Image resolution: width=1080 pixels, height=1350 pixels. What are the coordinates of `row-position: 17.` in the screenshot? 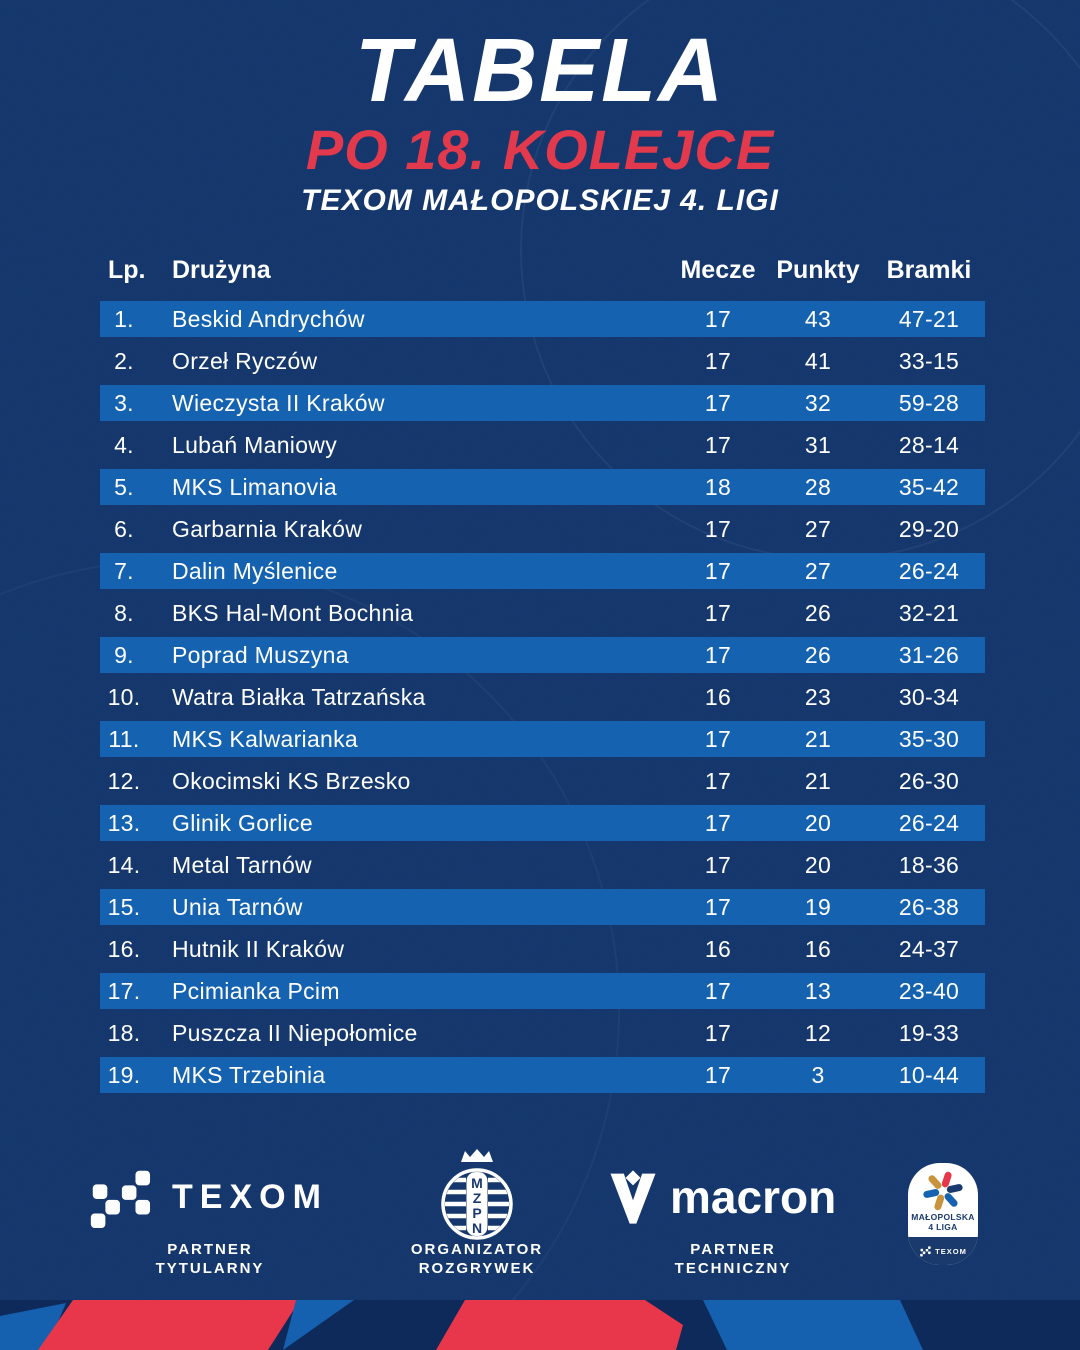 It's located at (124, 990).